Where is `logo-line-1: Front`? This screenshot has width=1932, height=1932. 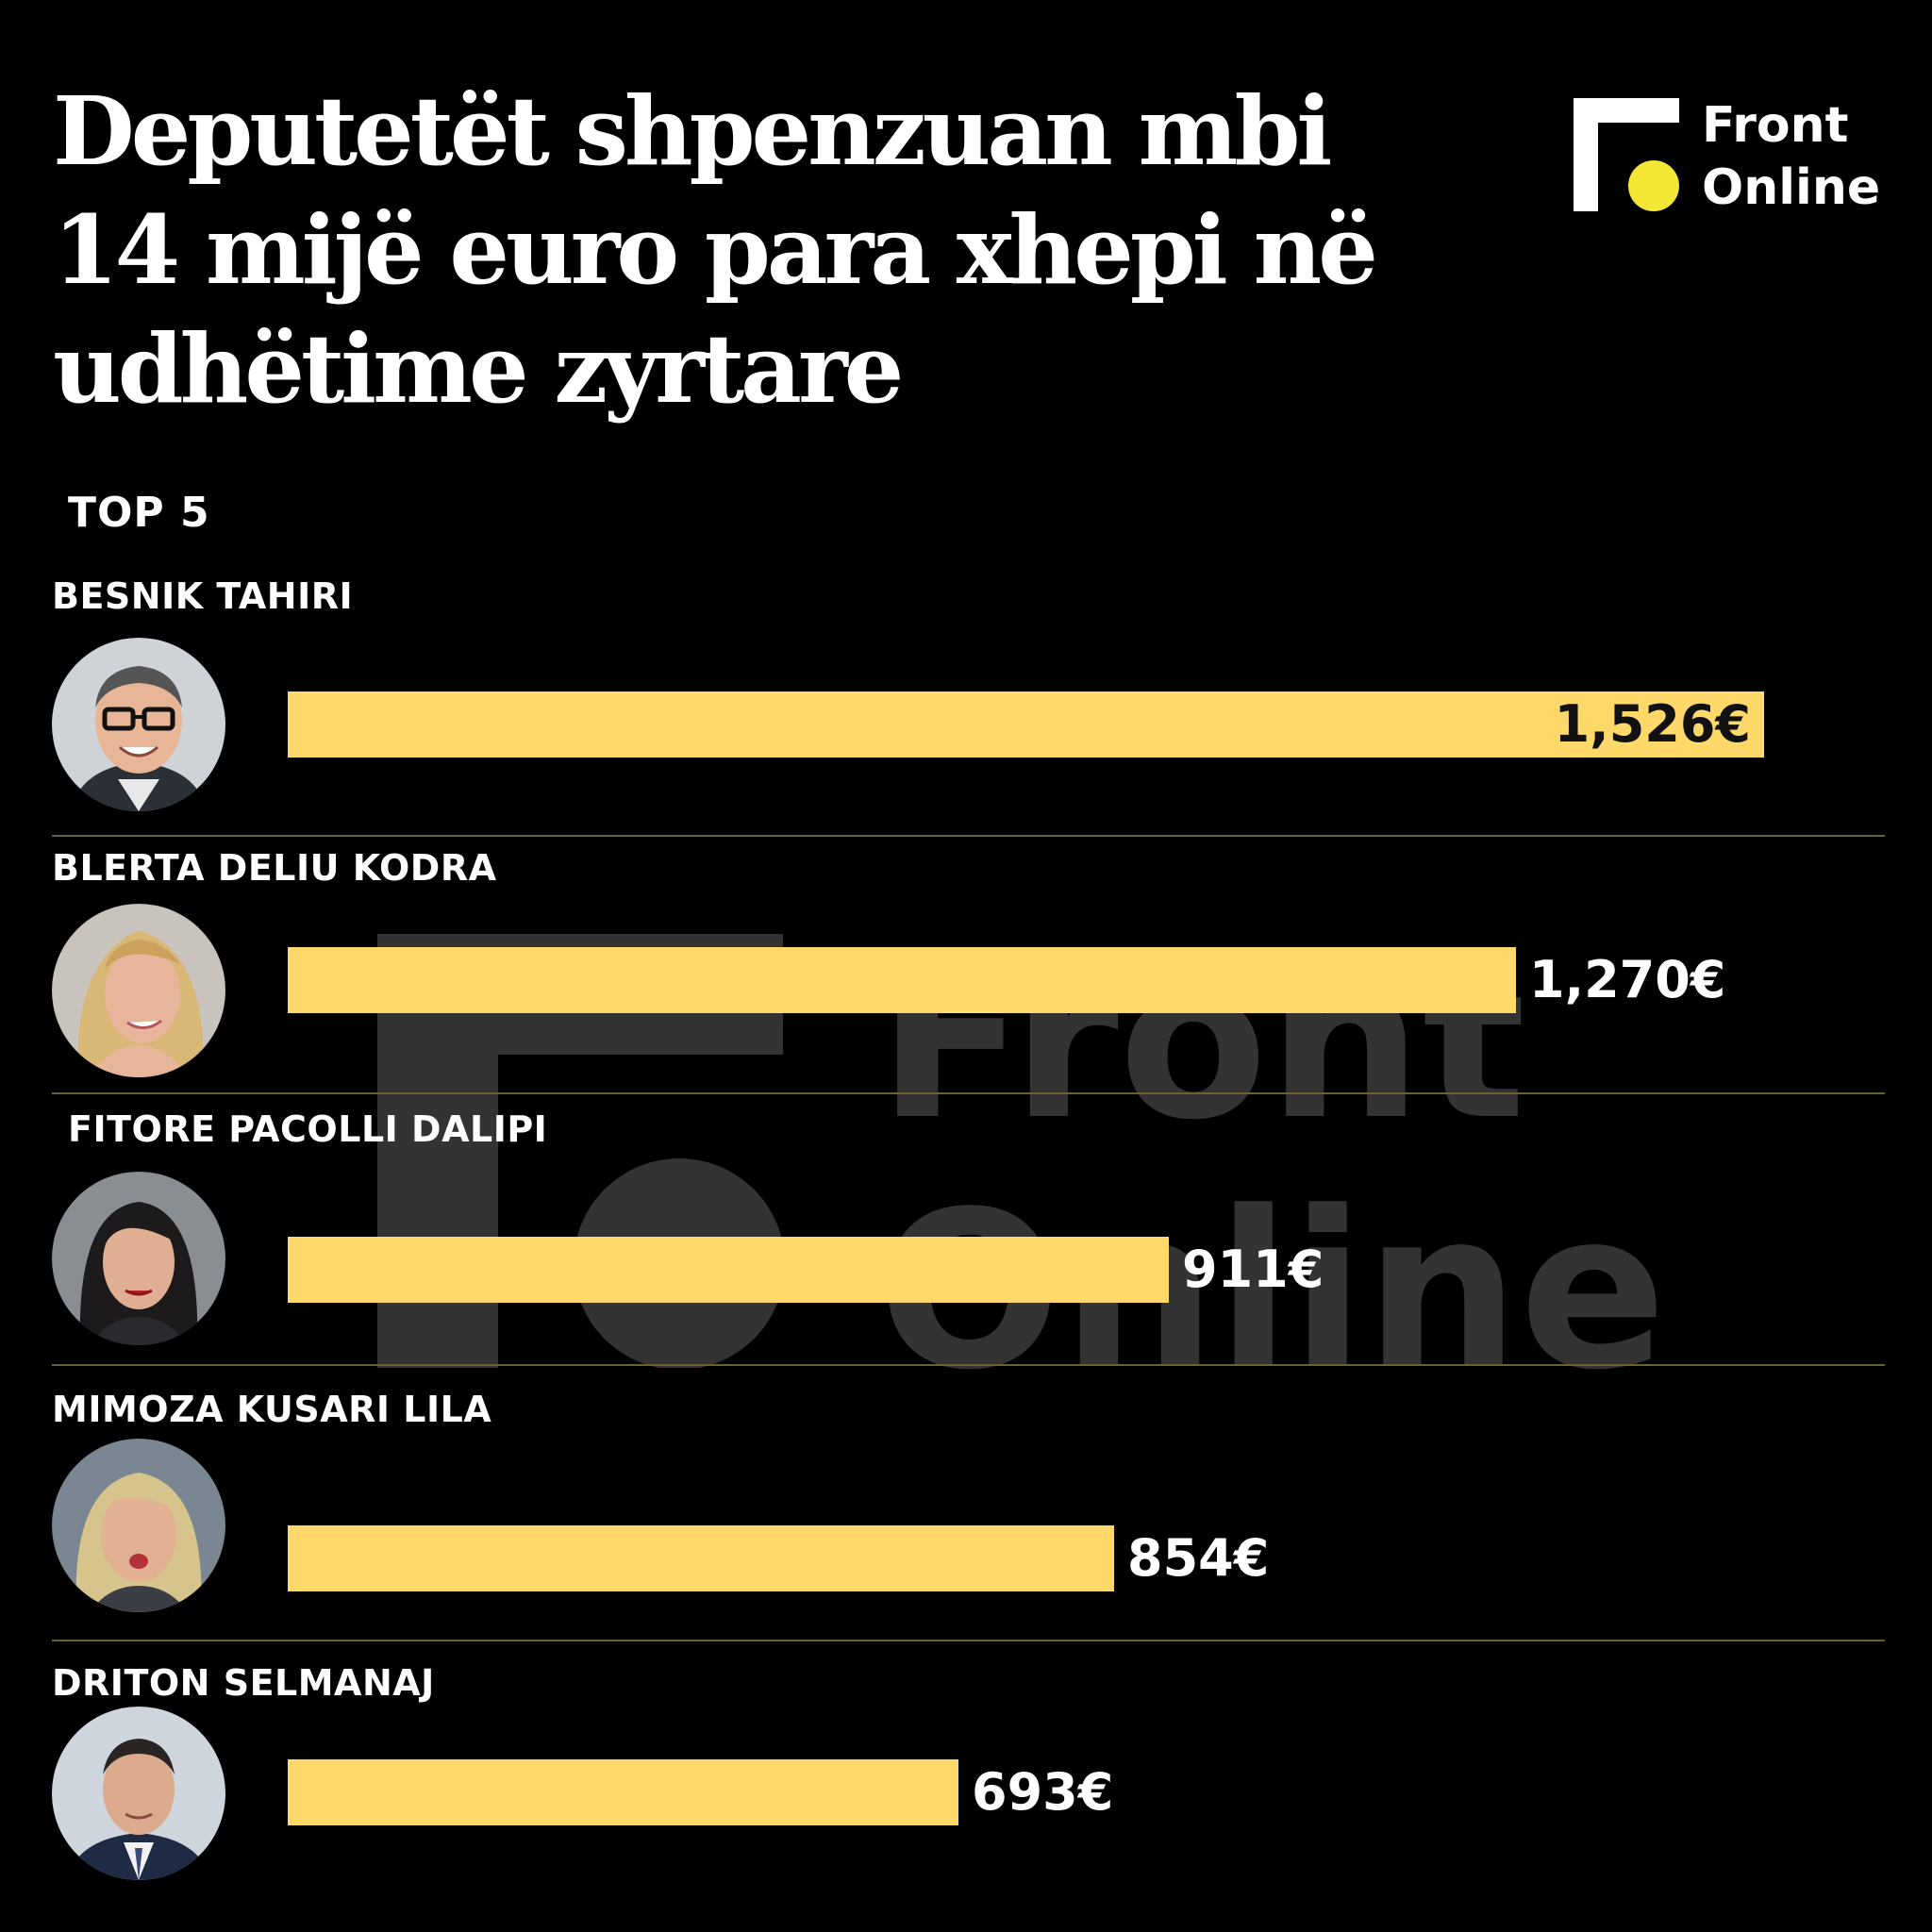
logo-line-1: Front is located at coordinates (1775, 126).